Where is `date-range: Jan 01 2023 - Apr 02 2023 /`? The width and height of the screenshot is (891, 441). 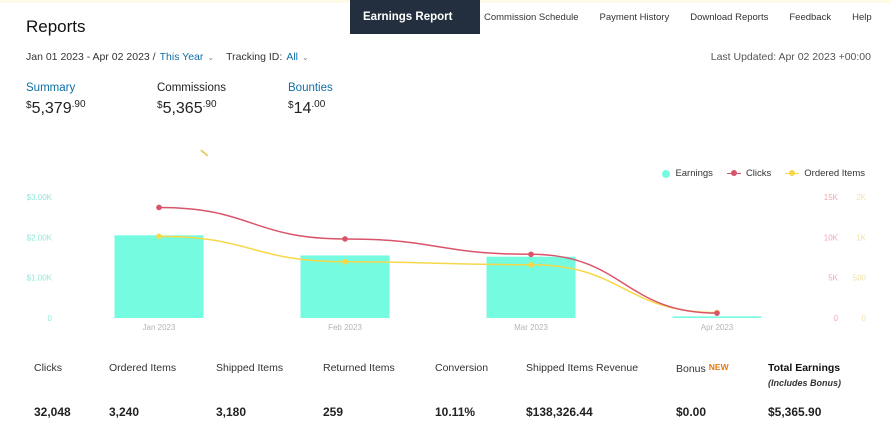
date-range: Jan 01 2023 - Apr 02 2023 / is located at coordinates (91, 57).